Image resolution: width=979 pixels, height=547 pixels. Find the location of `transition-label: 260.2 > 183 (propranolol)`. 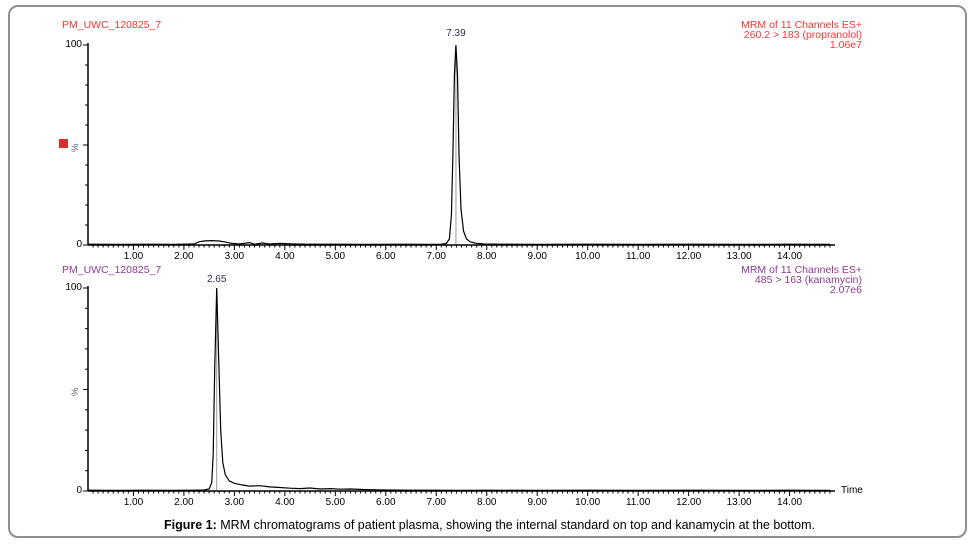

transition-label: 260.2 > 183 (propranolol) is located at coordinates (802, 35).